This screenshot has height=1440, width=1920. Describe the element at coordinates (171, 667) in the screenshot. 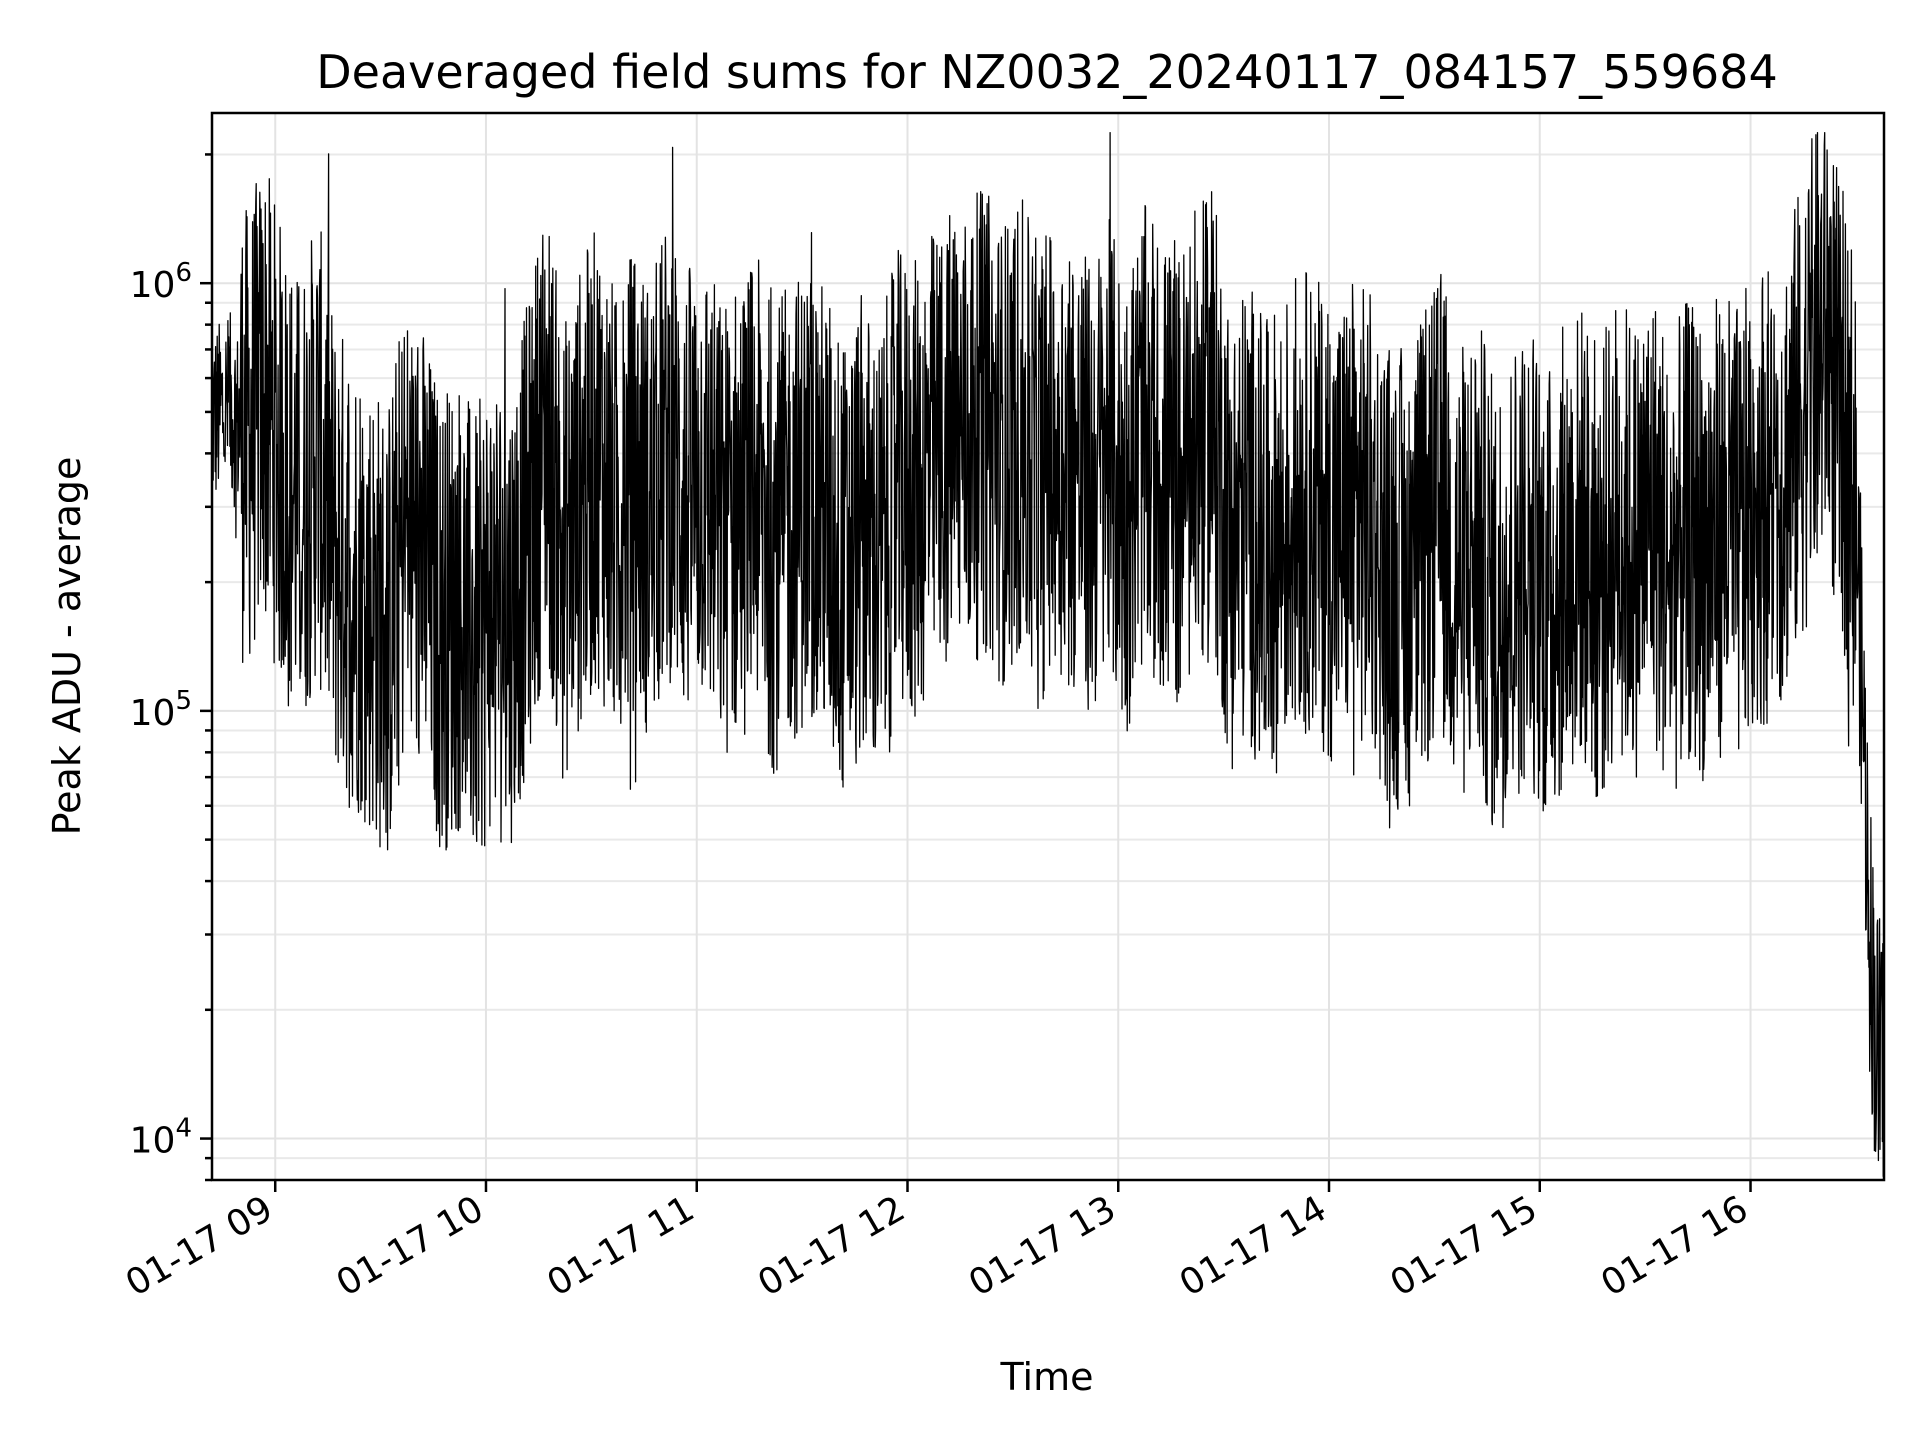

I see `y-axis: 10⁴ 10⁵ 10⁶` at that location.